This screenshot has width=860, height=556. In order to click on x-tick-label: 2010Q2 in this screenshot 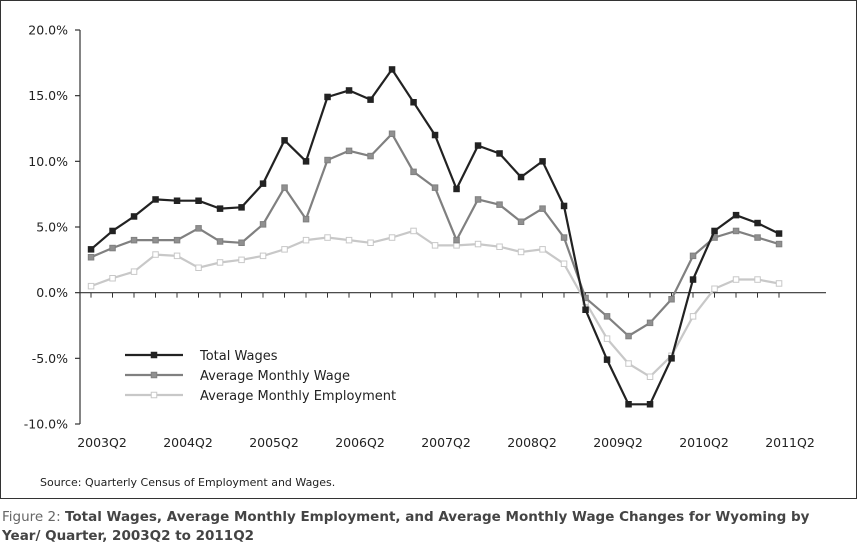, I will do `click(704, 442)`.